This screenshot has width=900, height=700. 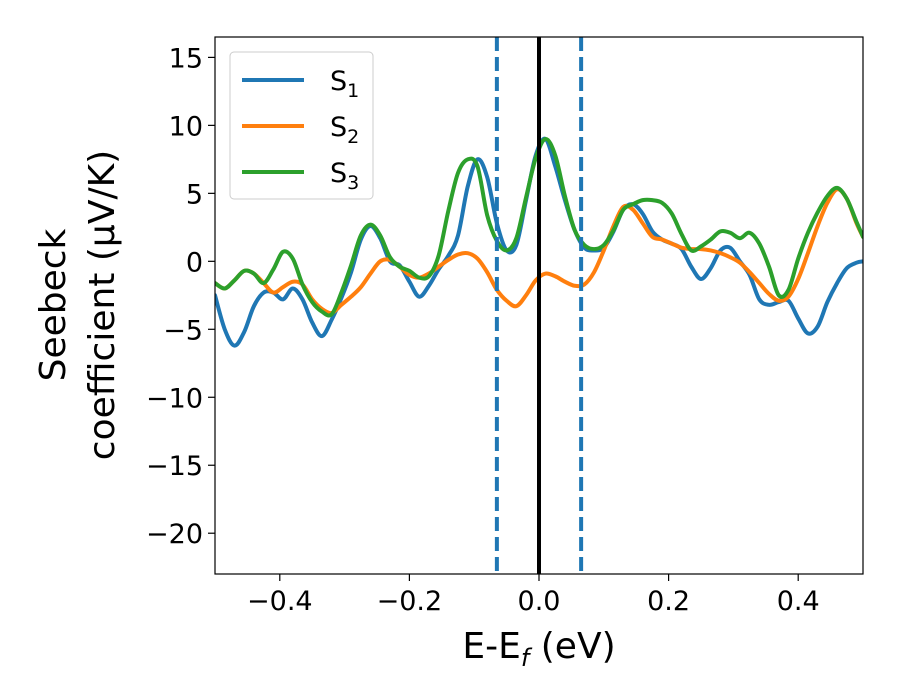 I want to click on x-axis-ticks: −0.4 −0.2 0.0 0.2 0.4, so click(x=533, y=595).